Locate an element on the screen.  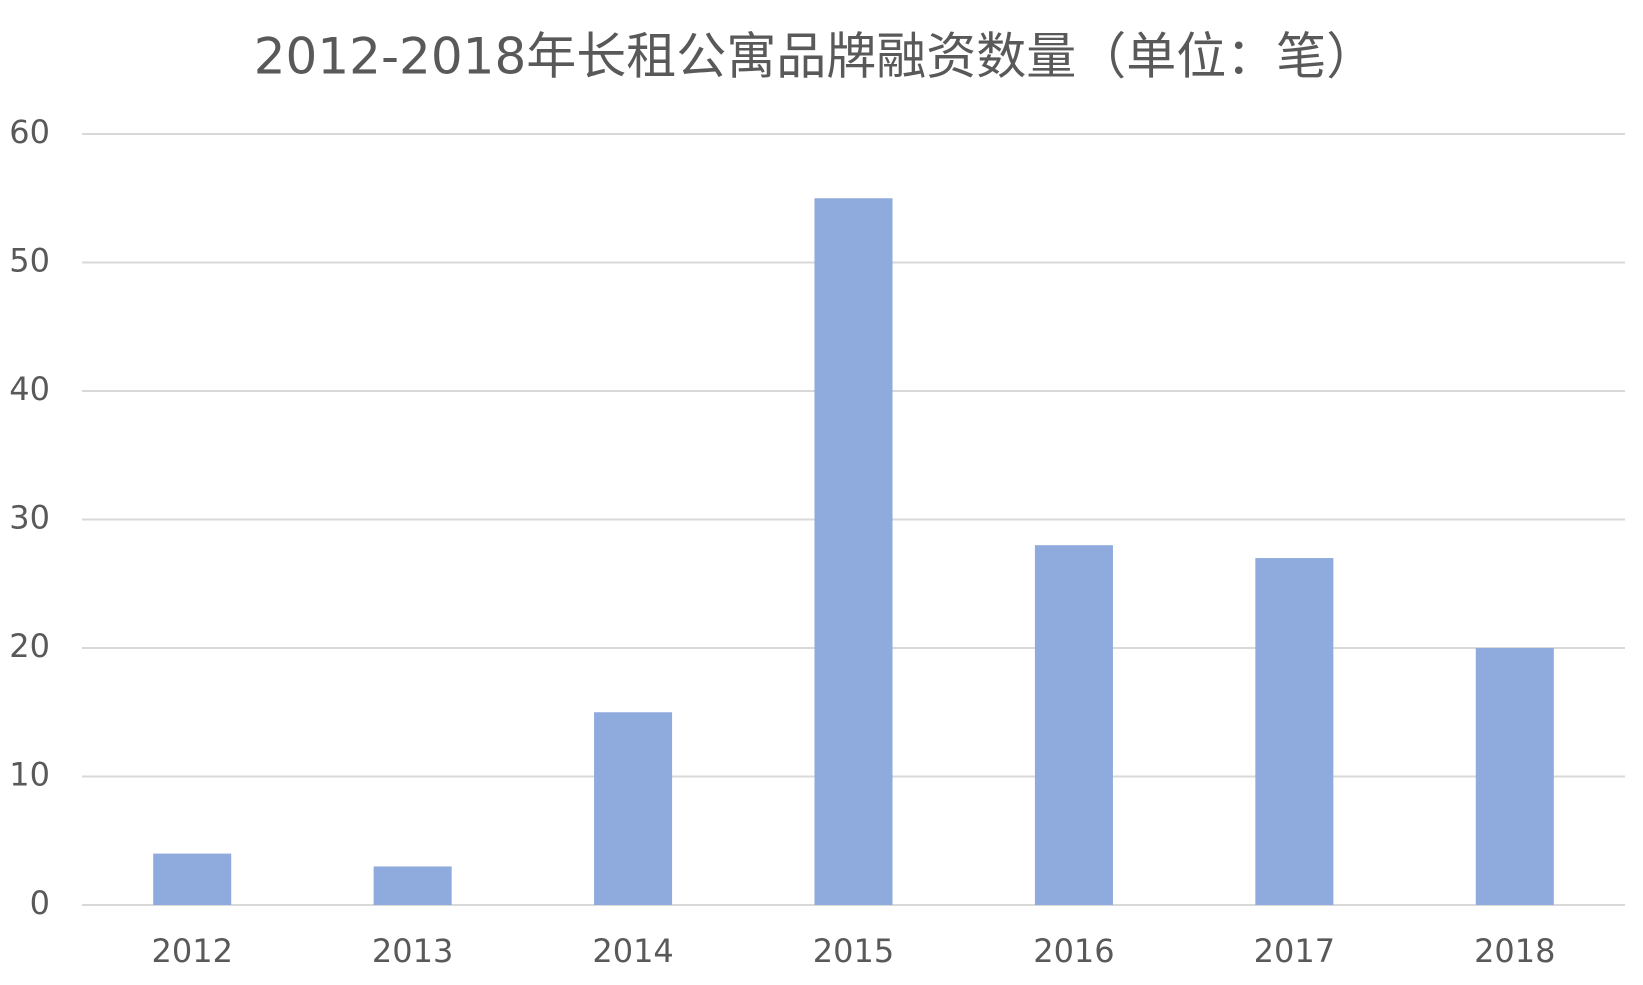
x-tick-label: 2017 is located at coordinates (1294, 951).